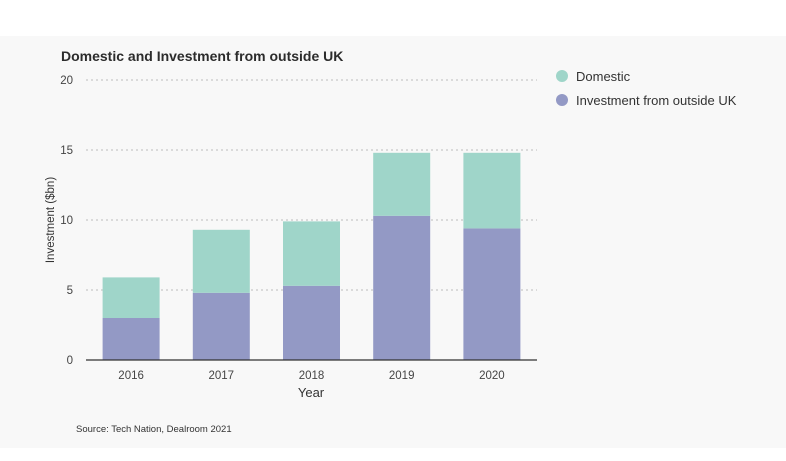 Image resolution: width=786 pixels, height=461 pixels. I want to click on y-tick-label: 0, so click(70, 361).